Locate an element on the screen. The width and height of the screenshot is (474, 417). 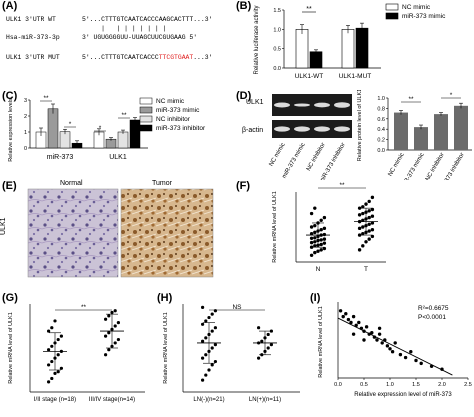
d-blot-actin is located at coordinates (312, 129).